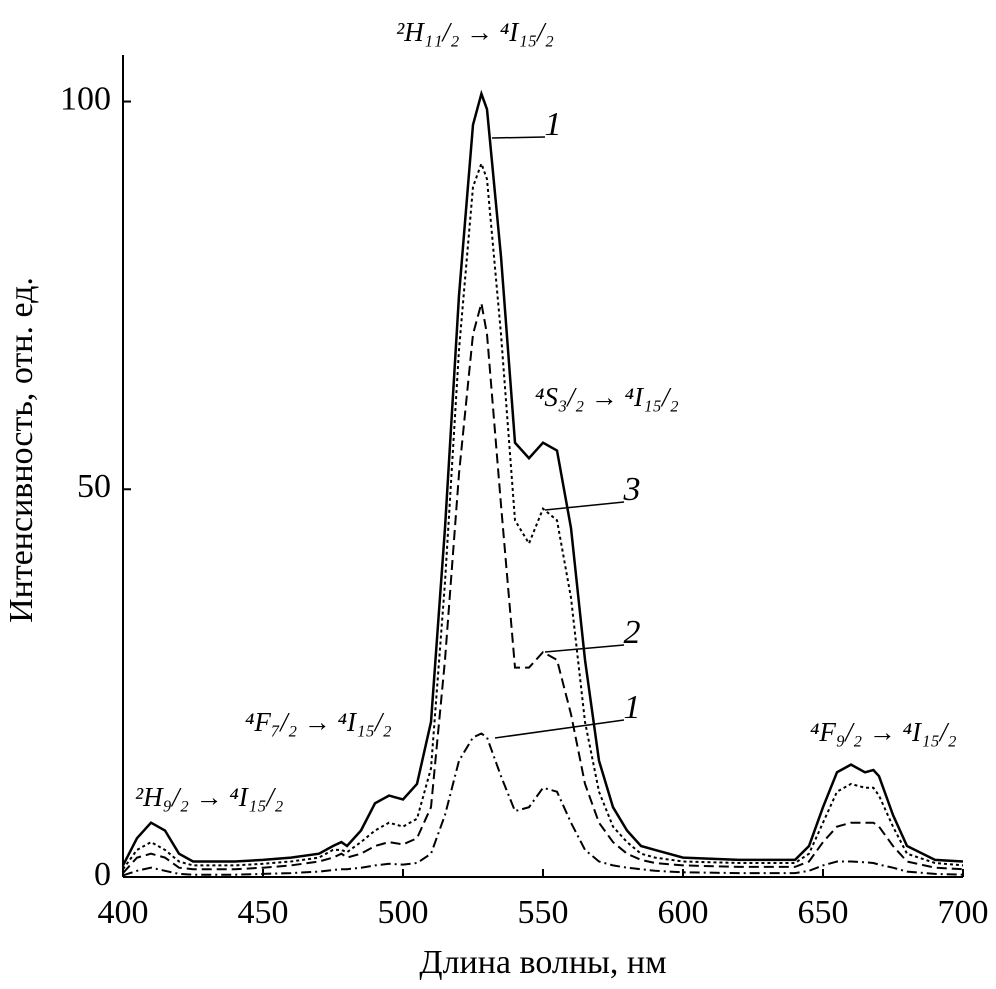 The height and width of the screenshot is (989, 996). Describe the element at coordinates (102, 874) in the screenshot. I see `y-tick-label: 0` at that location.